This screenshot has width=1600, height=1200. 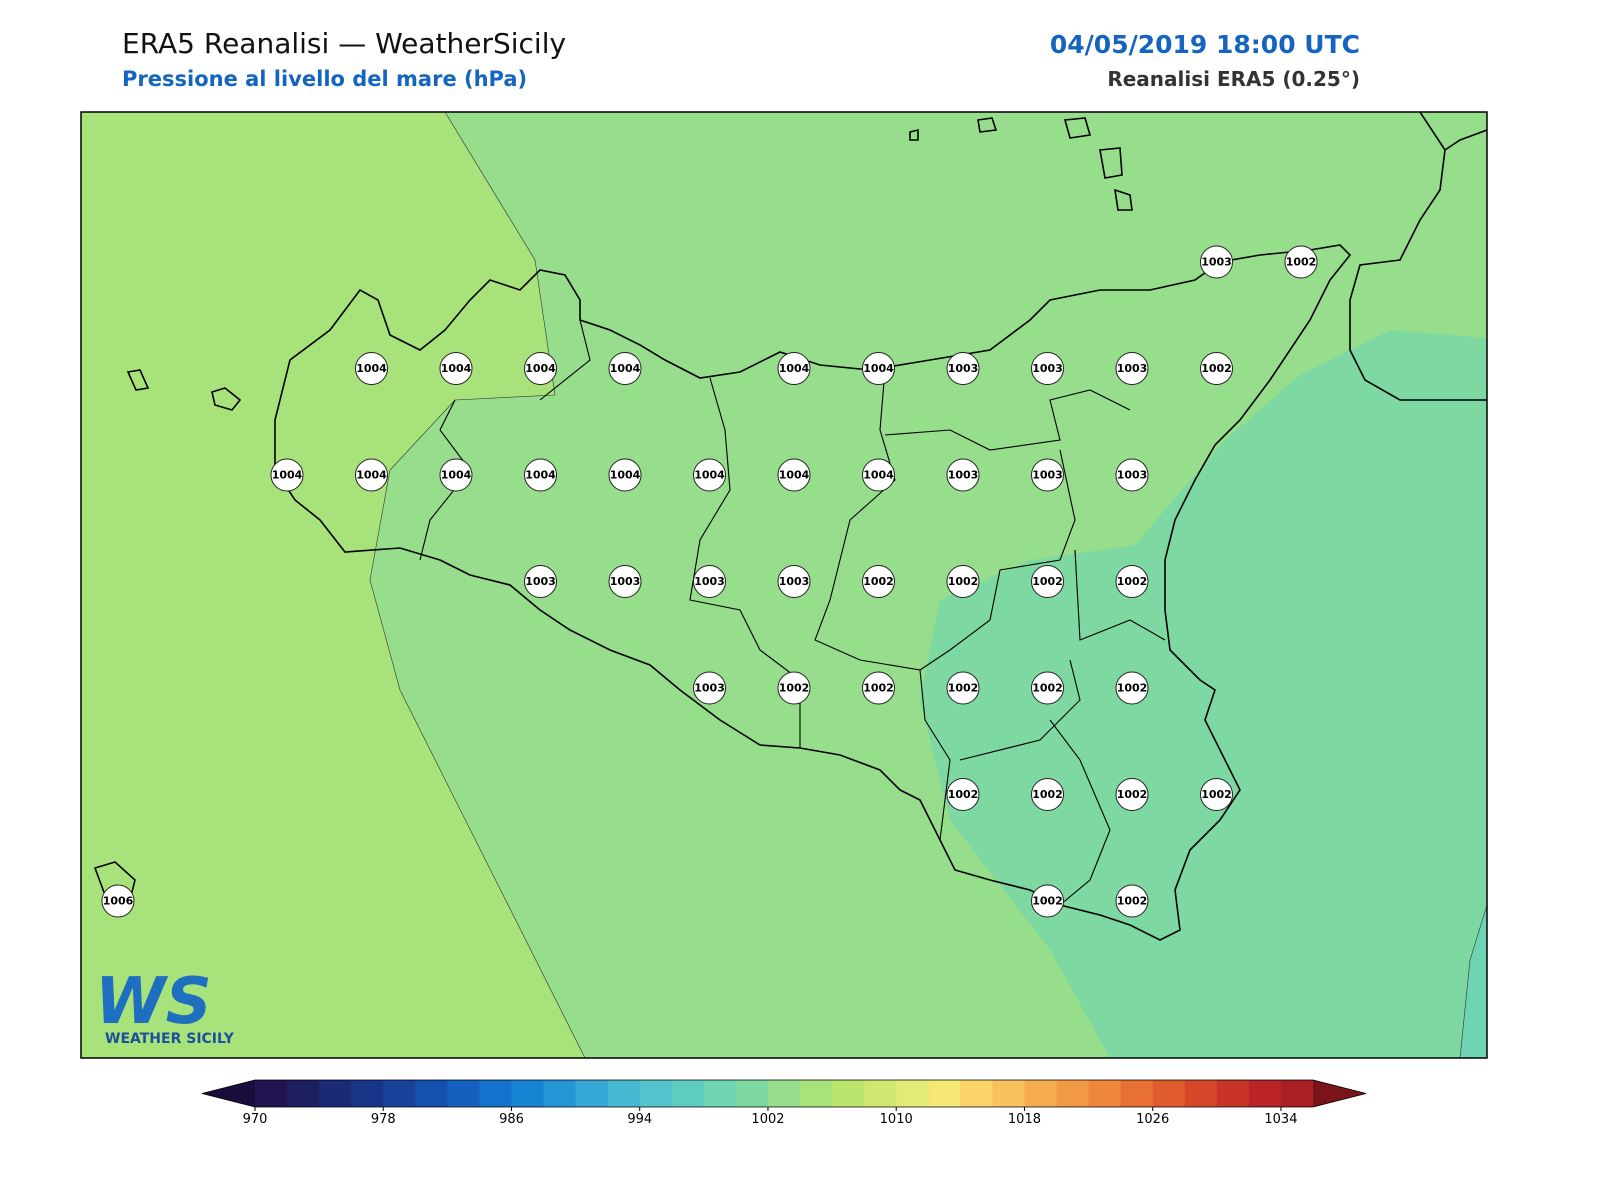 What do you see at coordinates (1205, 44) in the screenshot?
I see `datetime: 04/05/2019 18:00 UTC` at bounding box center [1205, 44].